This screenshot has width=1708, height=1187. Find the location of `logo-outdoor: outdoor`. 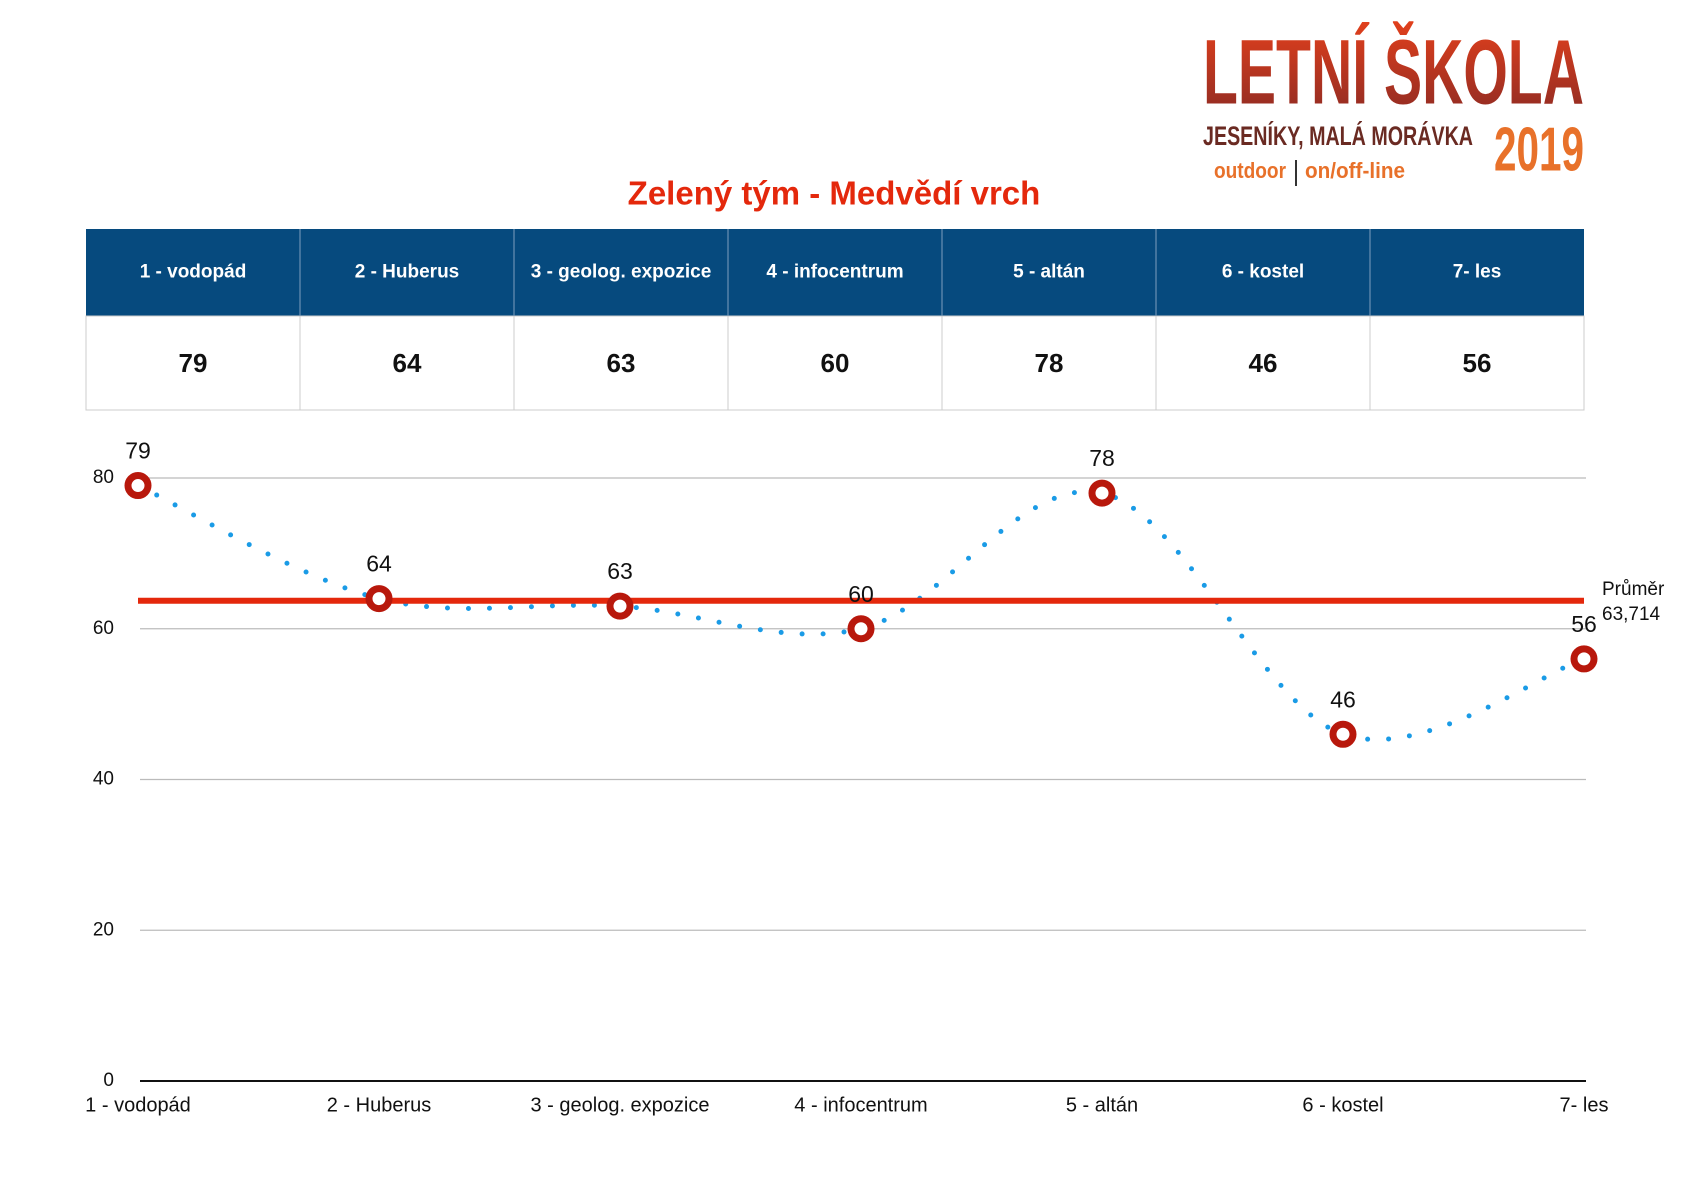

logo-outdoor: outdoor is located at coordinates (1250, 170).